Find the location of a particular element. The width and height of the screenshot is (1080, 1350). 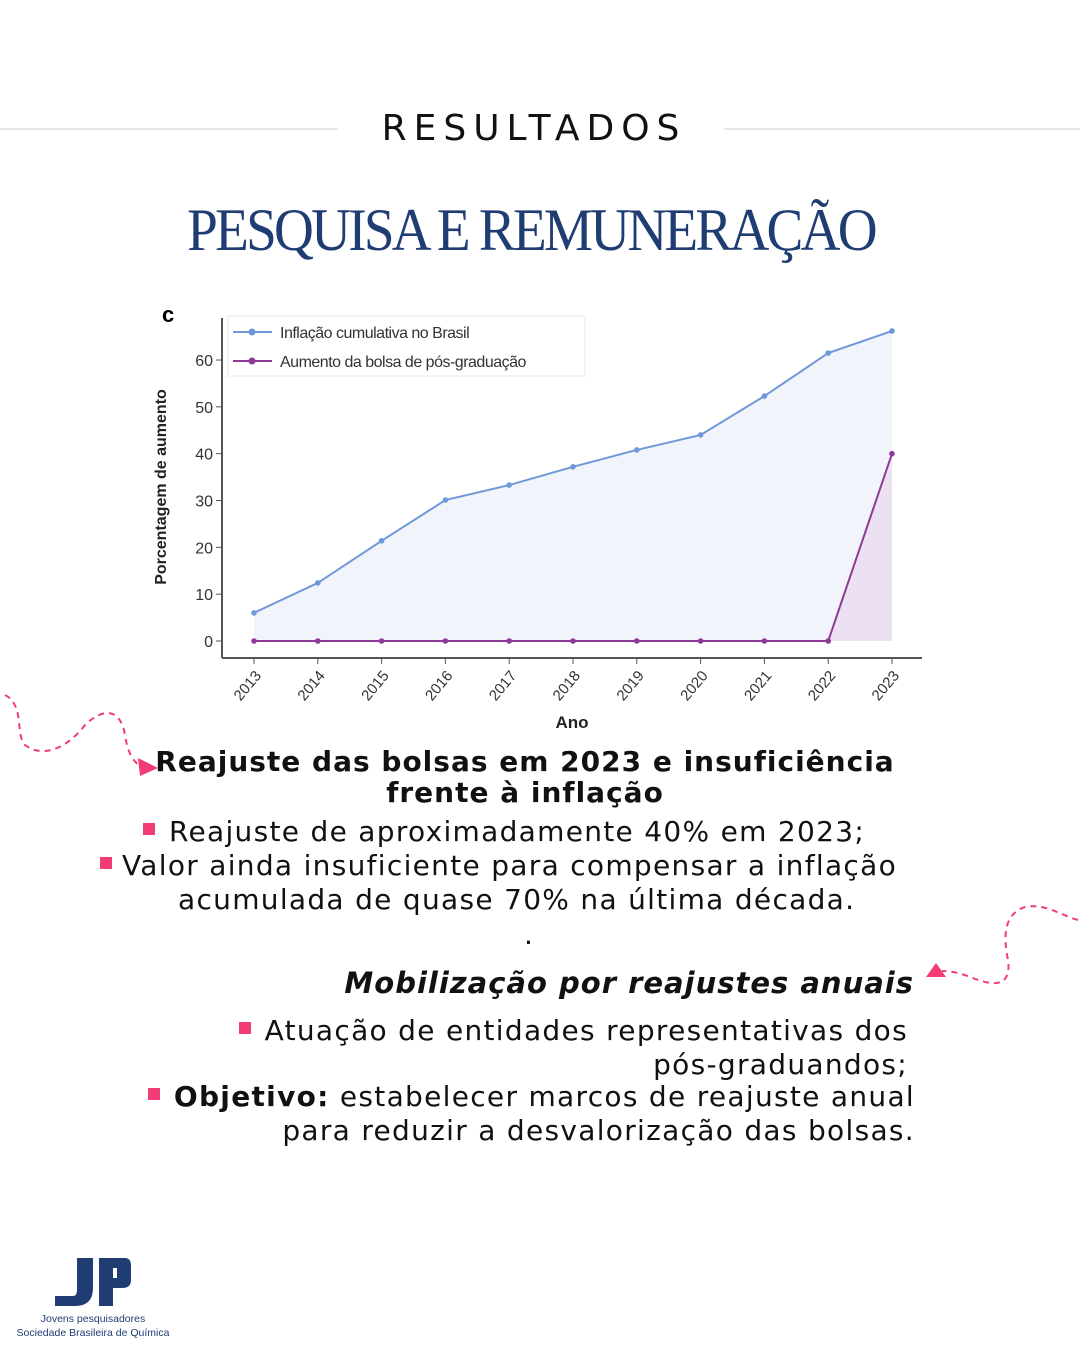

y-tick-label: 30 is located at coordinates (204, 502).